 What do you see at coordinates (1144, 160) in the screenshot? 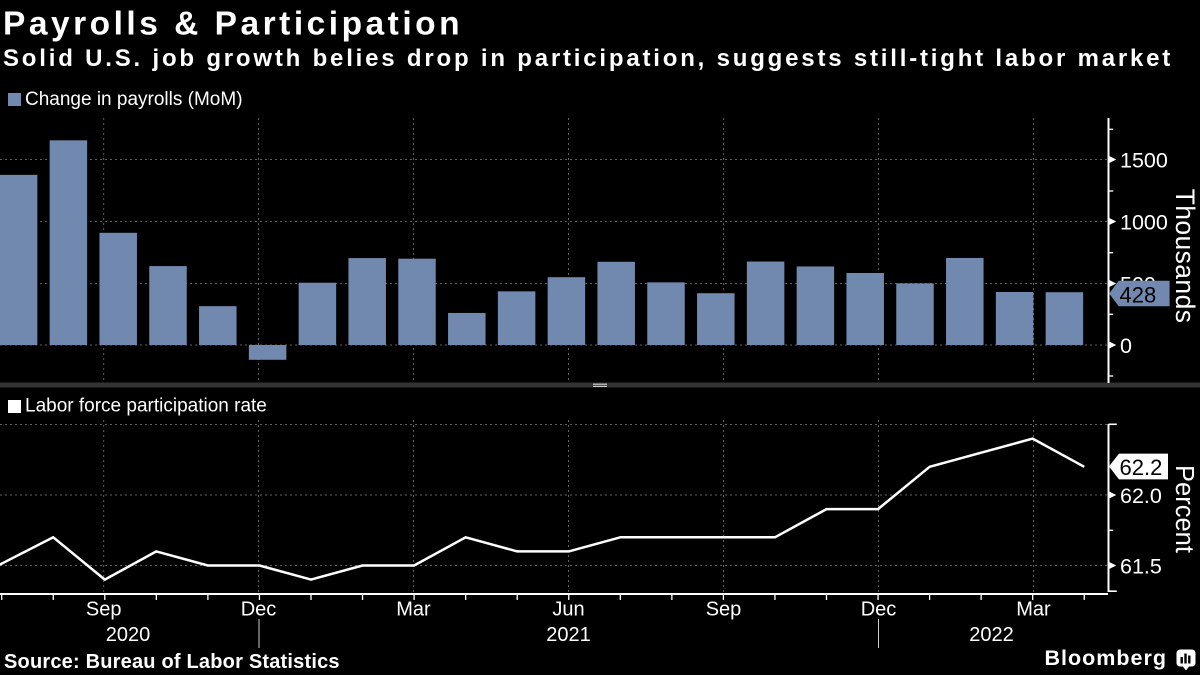
I see `svg-text: 1500` at bounding box center [1144, 160].